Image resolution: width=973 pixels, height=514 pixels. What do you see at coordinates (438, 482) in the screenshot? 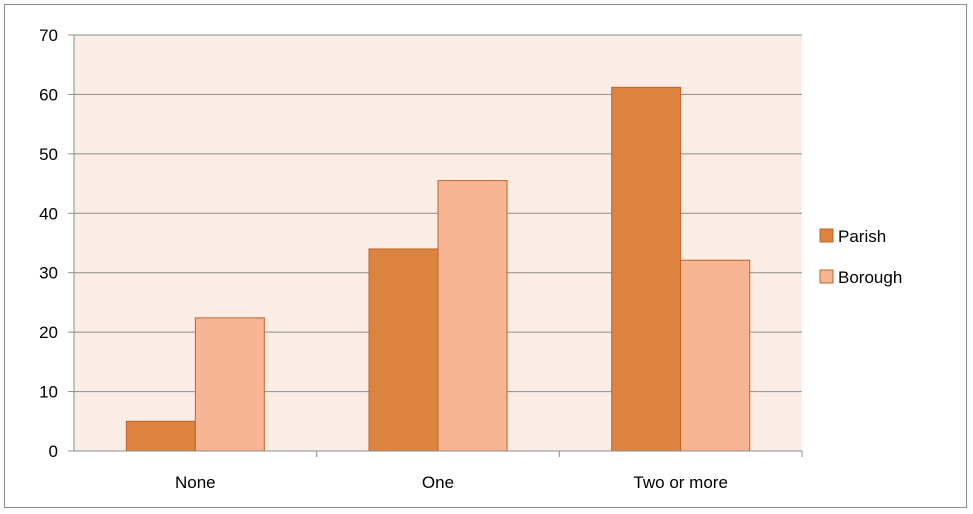
I see `x-tick-label: One` at bounding box center [438, 482].